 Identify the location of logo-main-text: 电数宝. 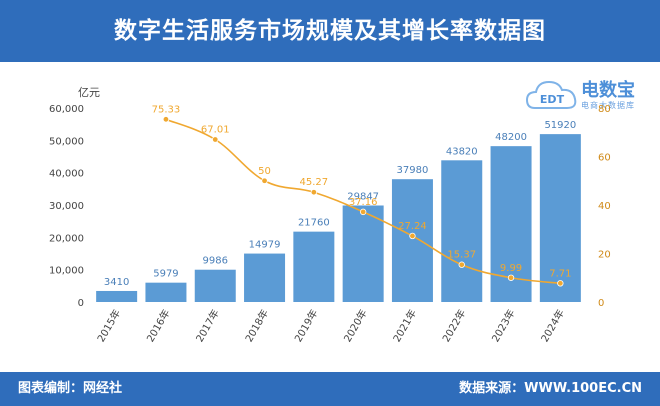
(608, 90).